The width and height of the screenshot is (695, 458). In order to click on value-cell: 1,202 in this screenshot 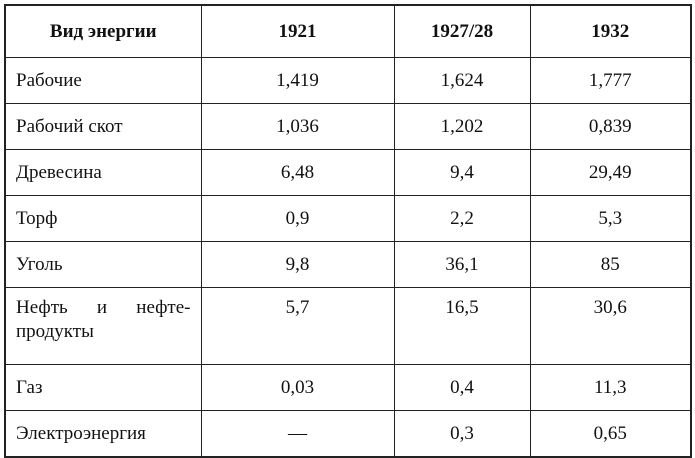, I will do `click(462, 126)`.